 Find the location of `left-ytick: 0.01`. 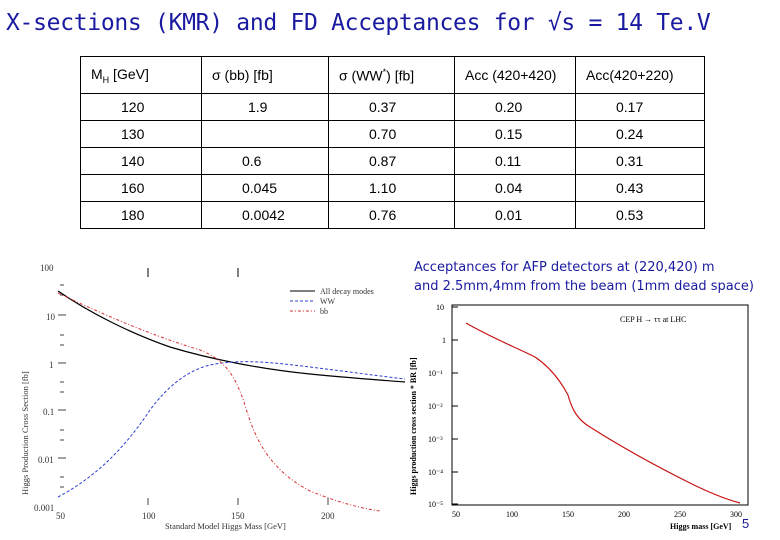

left-ytick: 0.01 is located at coordinates (46, 460).